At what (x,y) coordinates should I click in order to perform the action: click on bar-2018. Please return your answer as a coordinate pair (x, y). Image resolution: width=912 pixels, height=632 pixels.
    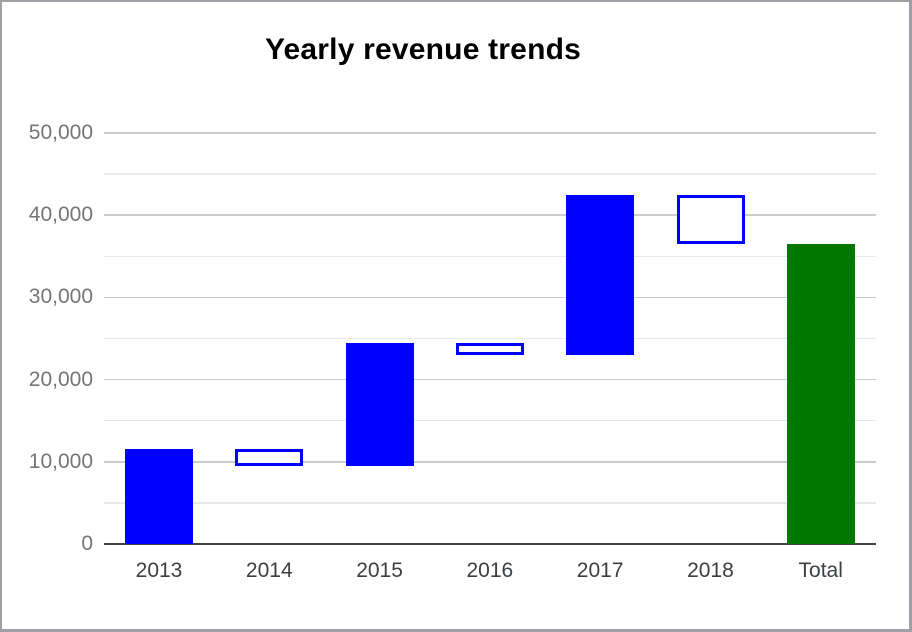
    Looking at the image, I should click on (710, 219).